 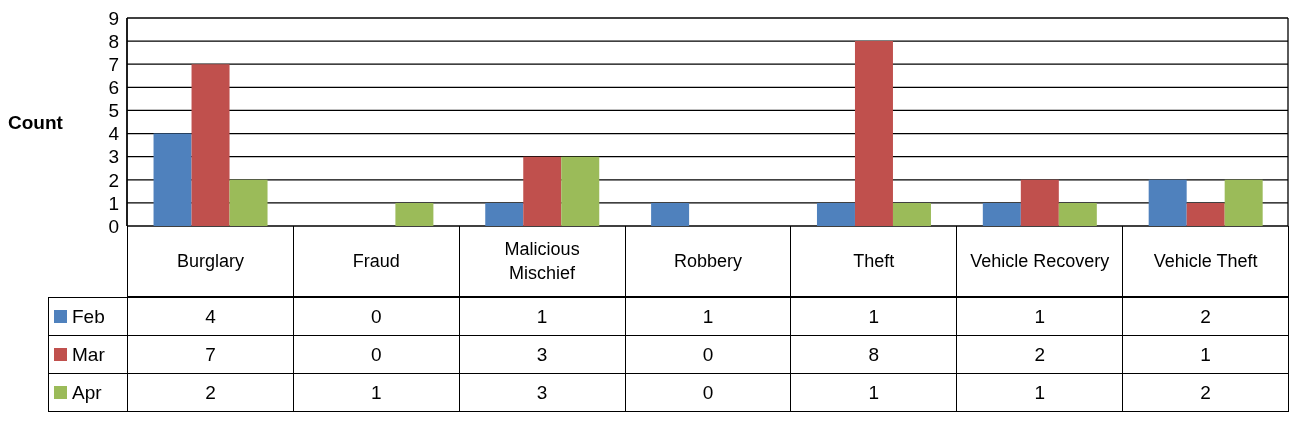 What do you see at coordinates (113, 180) in the screenshot?
I see `y-tick-label: 2` at bounding box center [113, 180].